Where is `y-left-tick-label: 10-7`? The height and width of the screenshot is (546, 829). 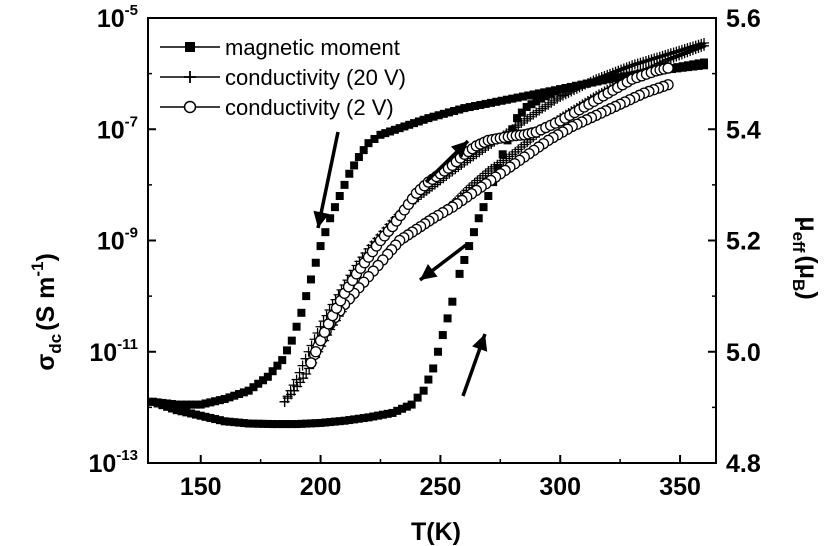 y-left-tick-label: 10-7 is located at coordinates (117, 128).